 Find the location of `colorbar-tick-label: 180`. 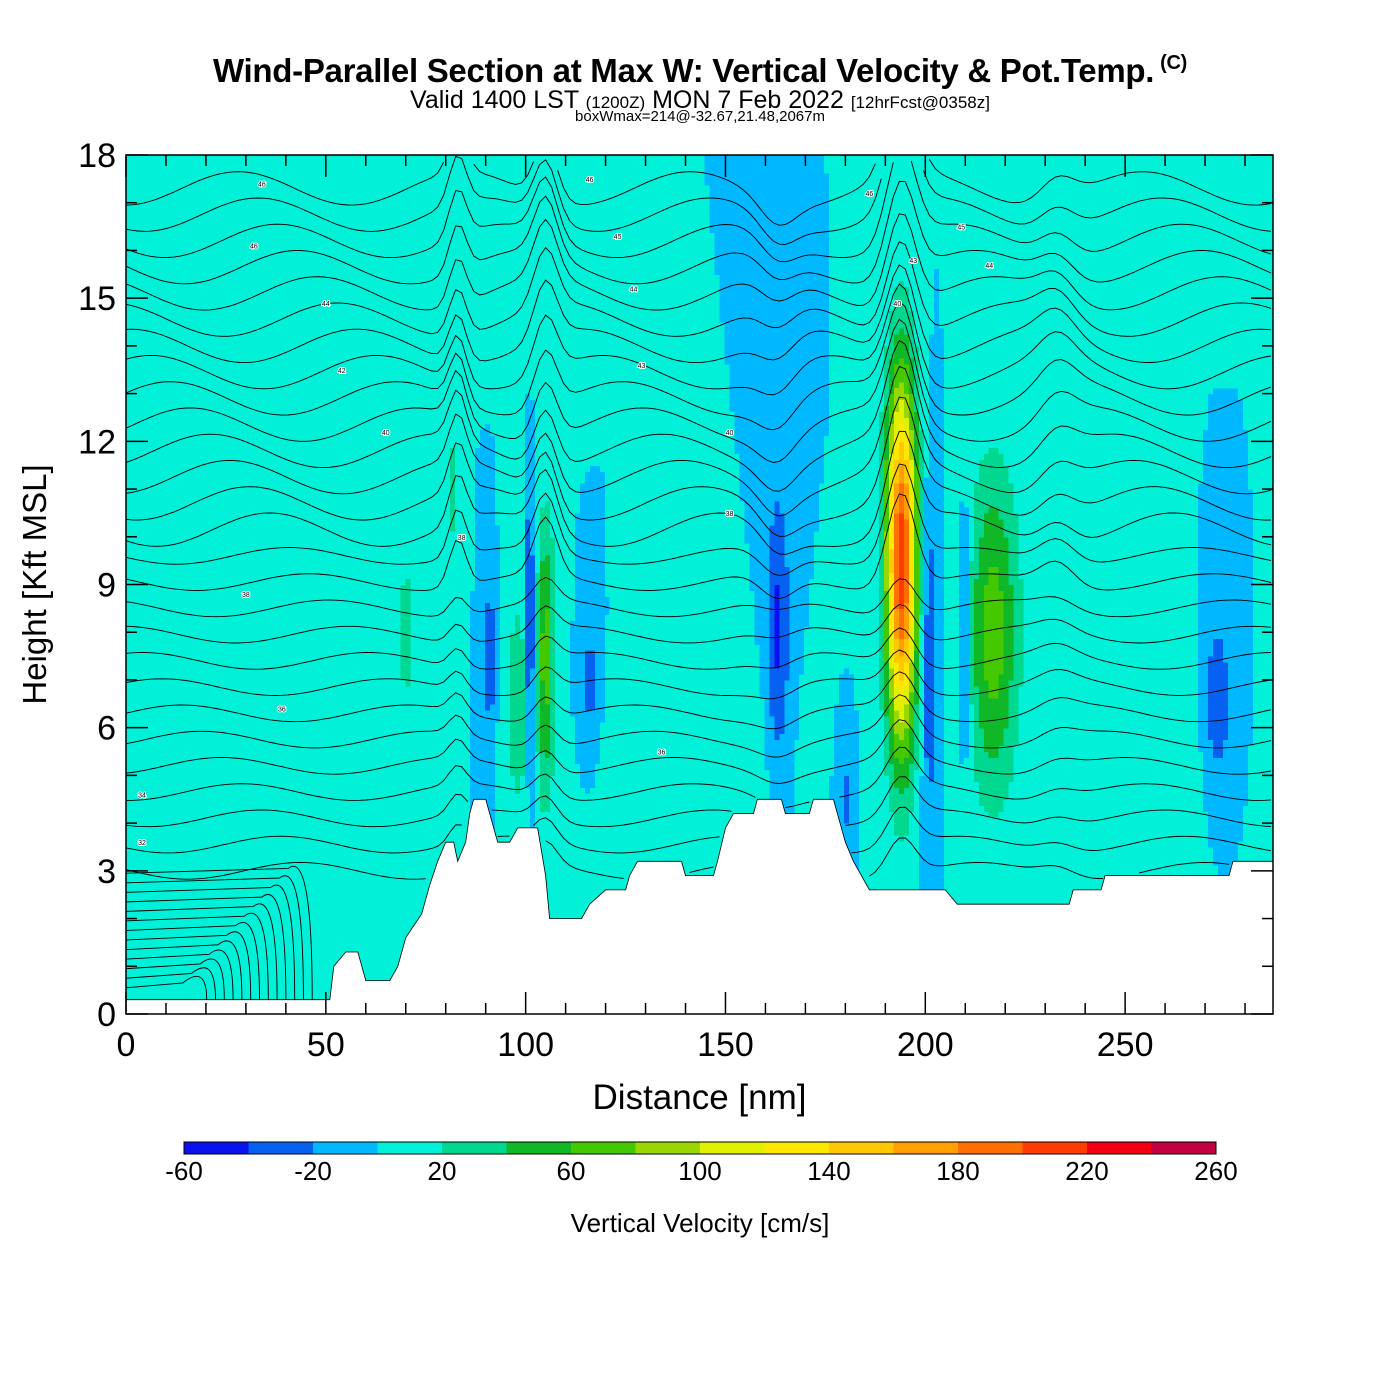

colorbar-tick-label: 180 is located at coordinates (957, 1171).